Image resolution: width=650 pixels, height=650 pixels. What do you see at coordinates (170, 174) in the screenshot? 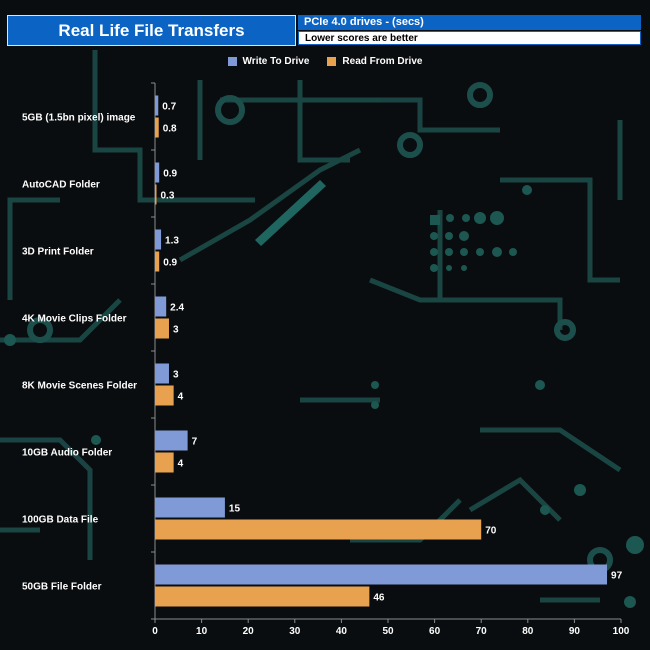
I see `data-label-write: 0.9` at bounding box center [170, 174].